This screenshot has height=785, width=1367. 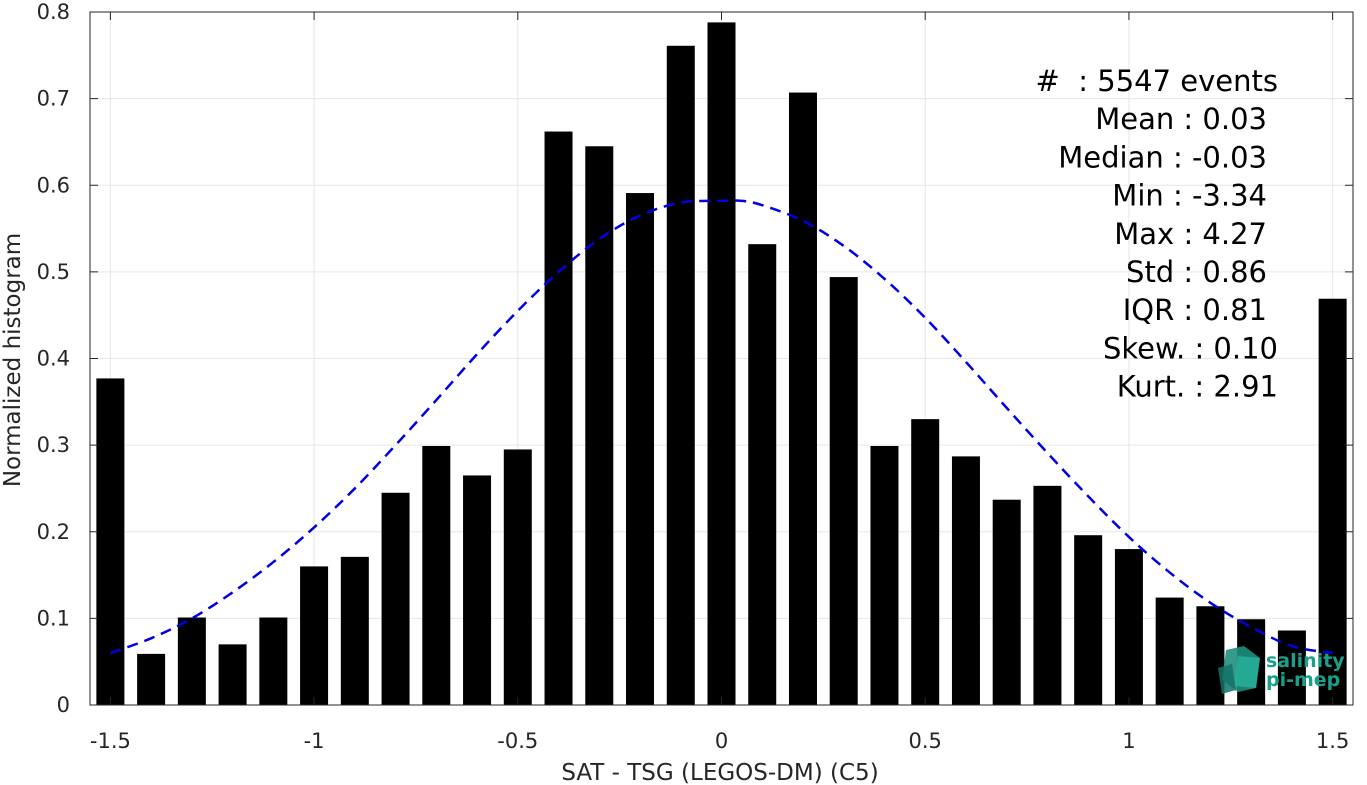 I want to click on logo-text-pimep: pi-mep, so click(x=1303, y=680).